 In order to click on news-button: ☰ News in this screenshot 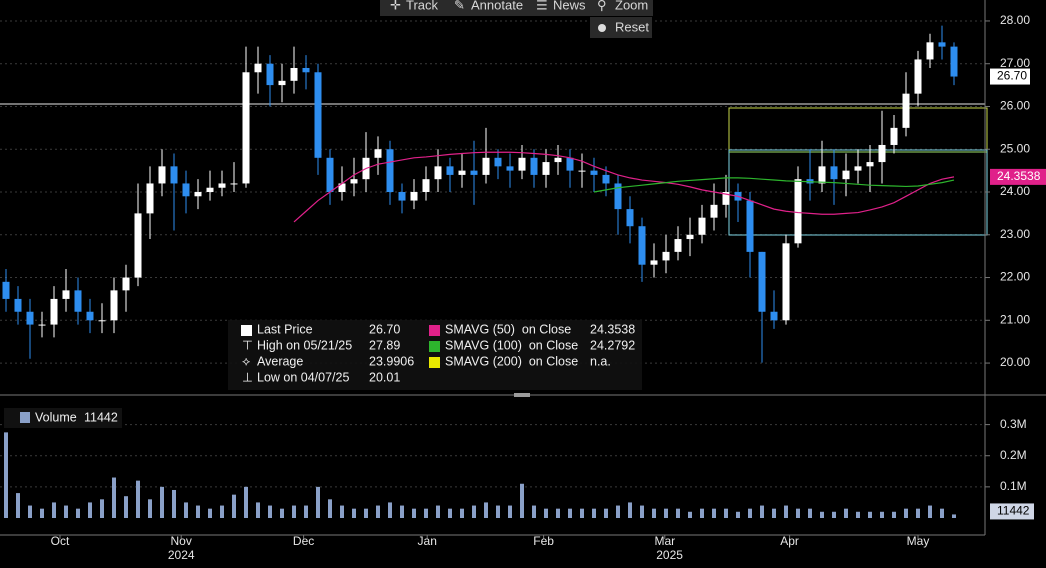, I will do `click(561, 6)`.